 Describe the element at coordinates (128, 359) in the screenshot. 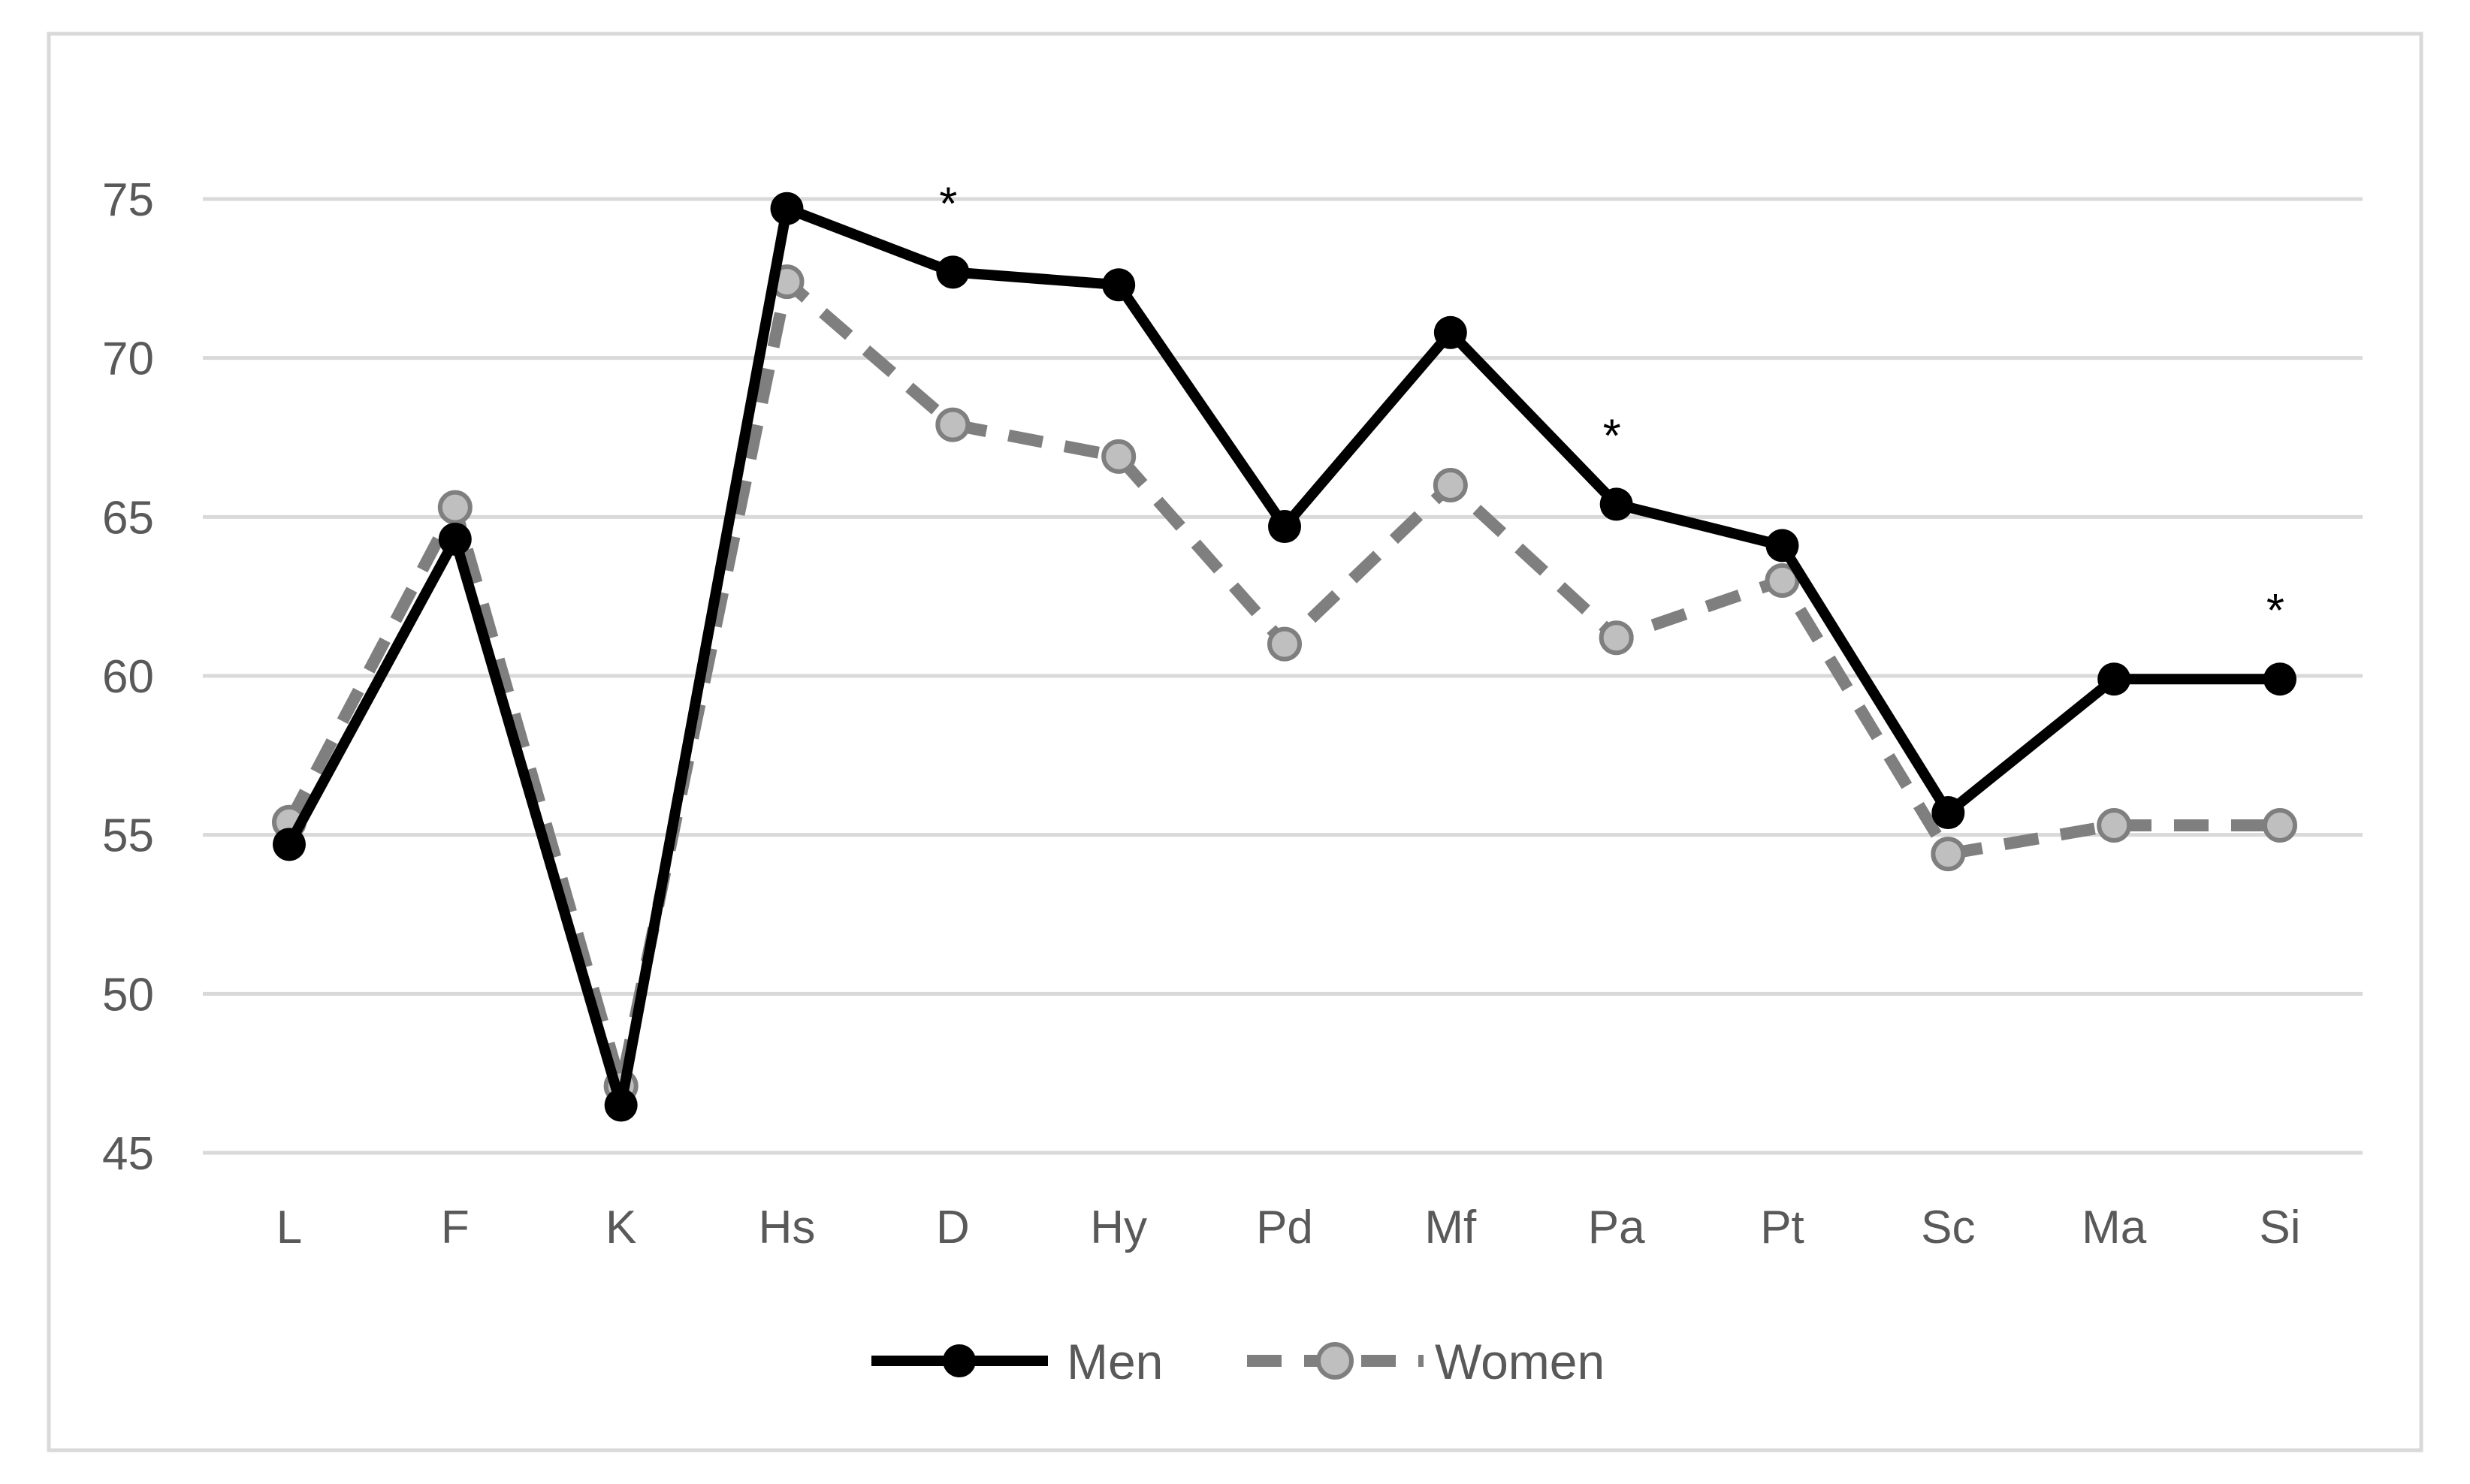

I see `y-tick-label: 70` at that location.